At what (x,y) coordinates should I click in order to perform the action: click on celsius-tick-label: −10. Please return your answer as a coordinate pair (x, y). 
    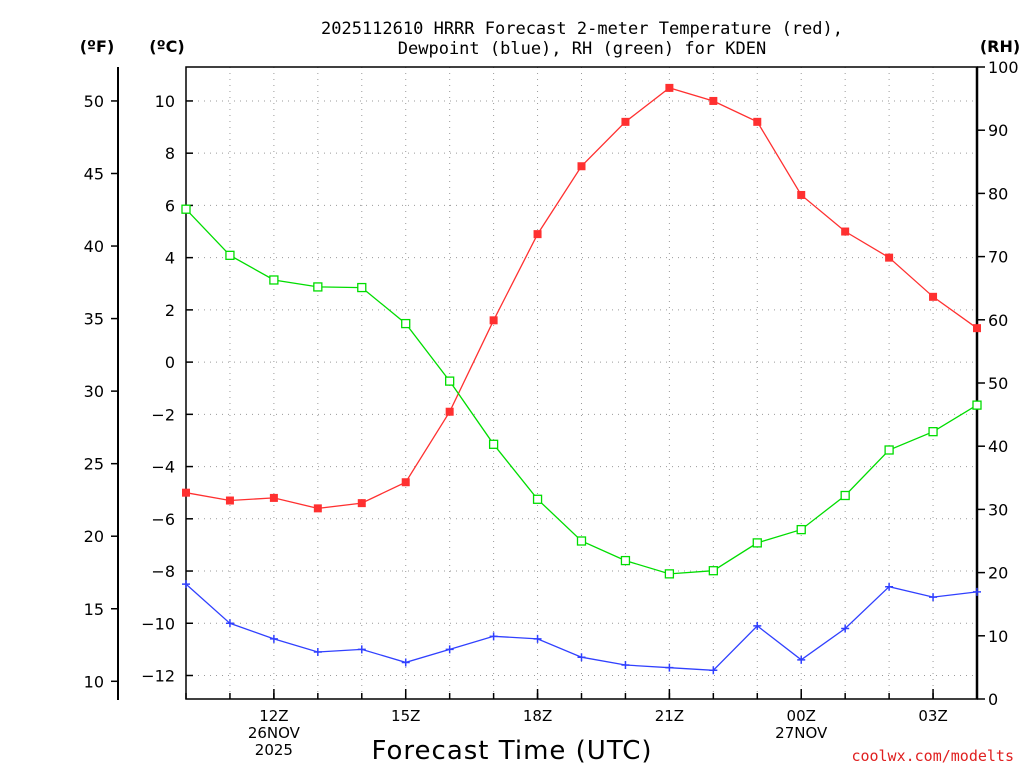
    Looking at the image, I should click on (158, 623).